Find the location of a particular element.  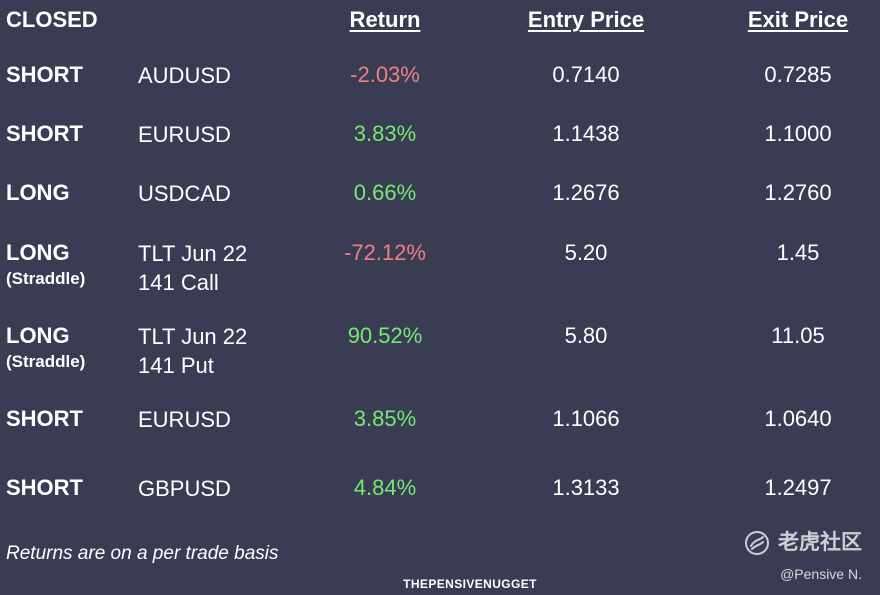

trade-entry-price: 0.7140 is located at coordinates (586, 74).